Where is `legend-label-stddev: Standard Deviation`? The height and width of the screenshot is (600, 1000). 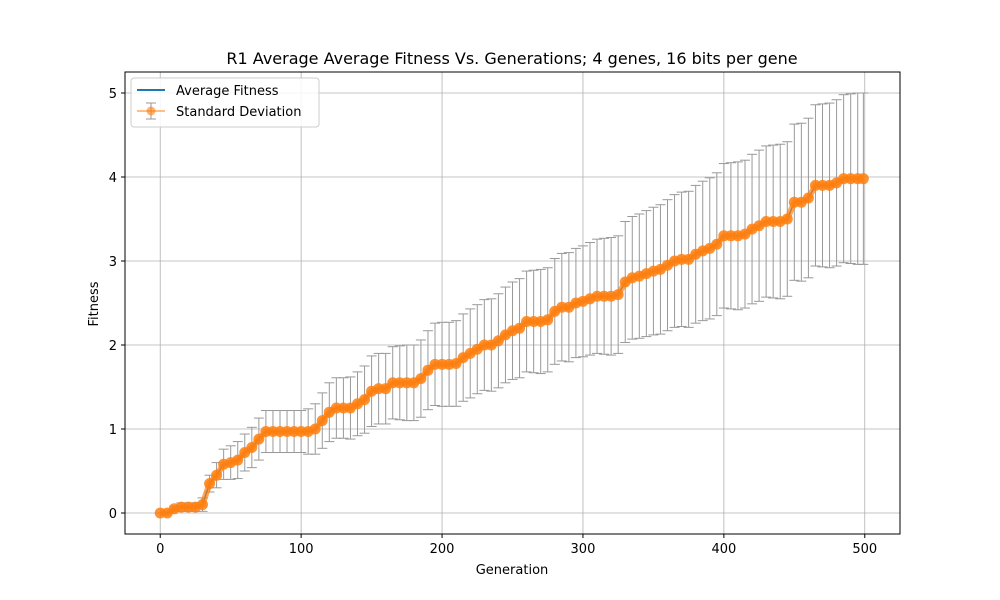 legend-label-stddev: Standard Deviation is located at coordinates (238, 112).